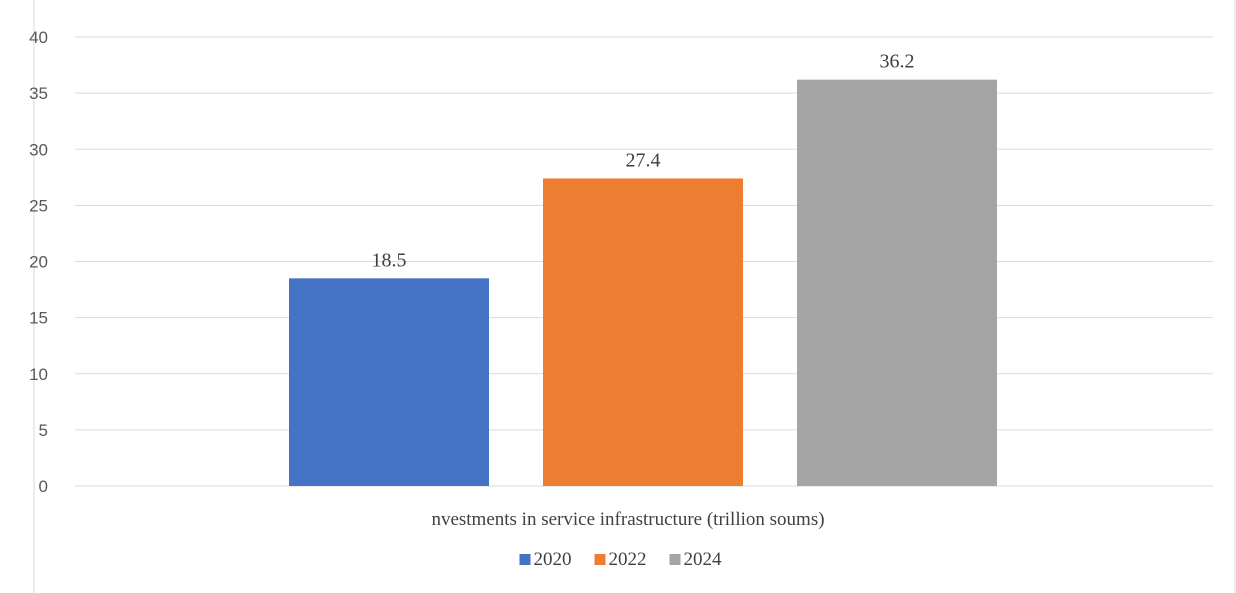 This screenshot has width=1236, height=593. I want to click on legend-label-2022: 2022, so click(628, 559).